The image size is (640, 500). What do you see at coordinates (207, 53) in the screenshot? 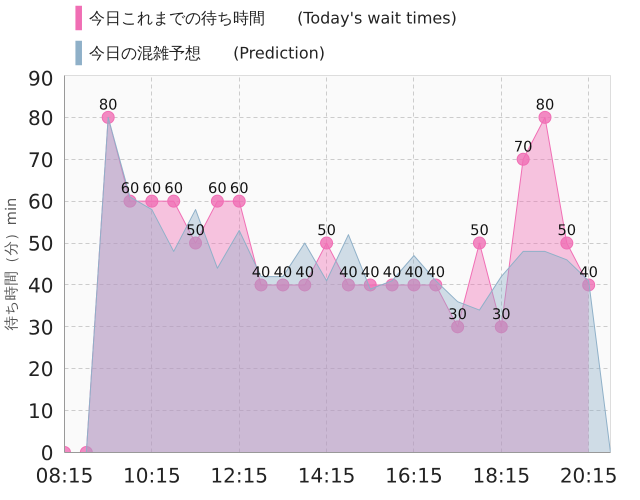
I see `legend-label: 今日の混雑予想 (Prediction)` at bounding box center [207, 53].